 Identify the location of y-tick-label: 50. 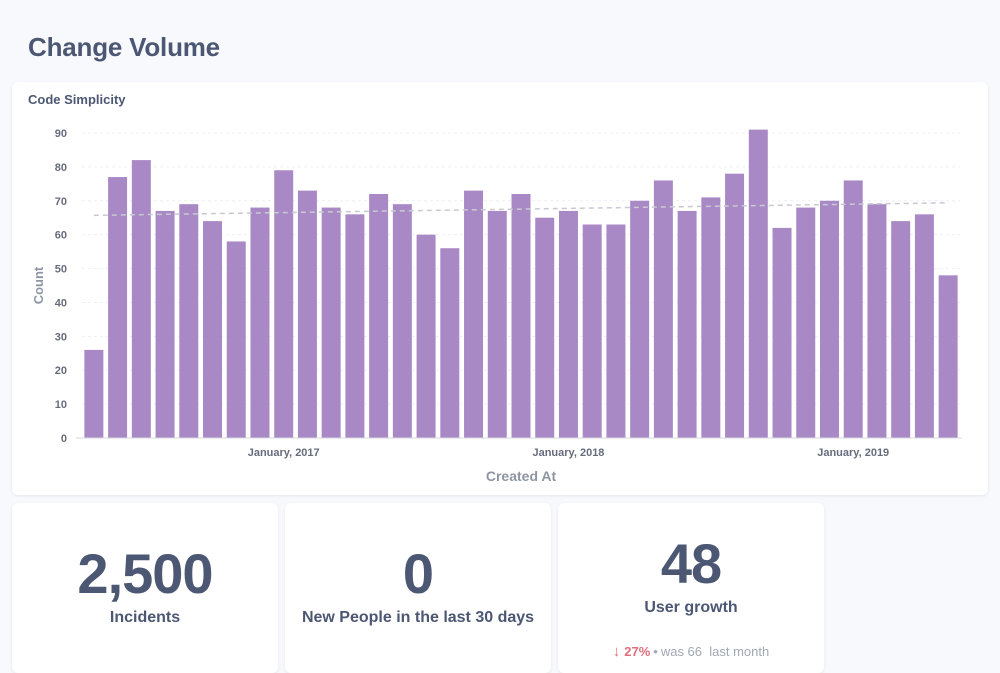
(61, 270).